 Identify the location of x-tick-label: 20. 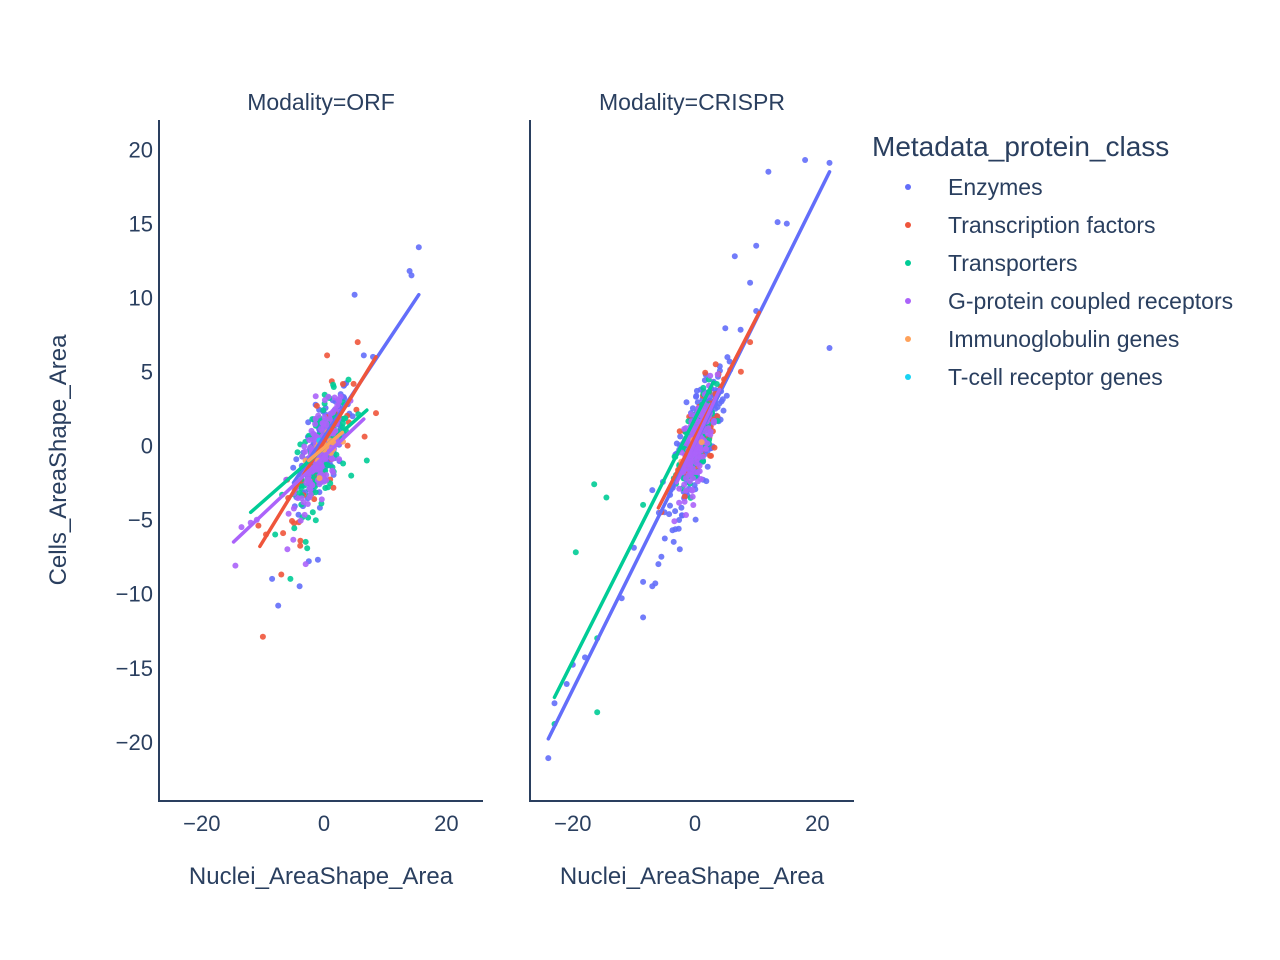
(817, 823).